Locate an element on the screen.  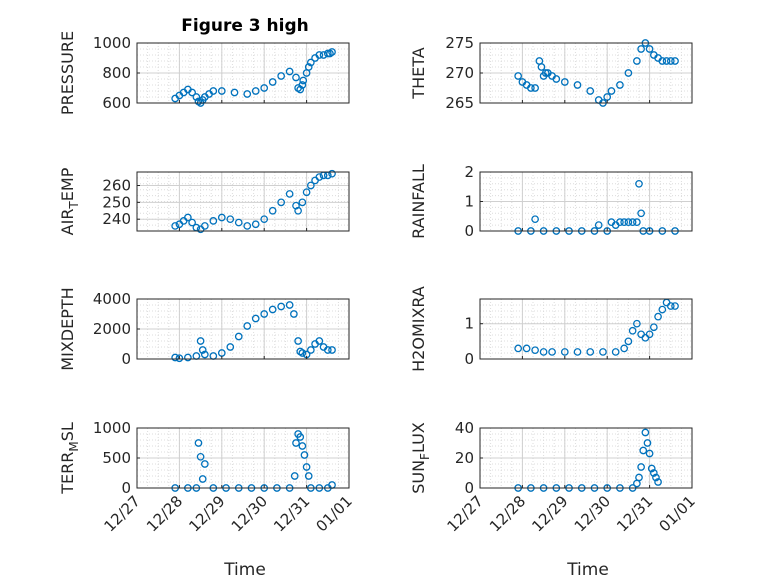
y-axis-label-part: SUN is located at coordinates (418, 477).